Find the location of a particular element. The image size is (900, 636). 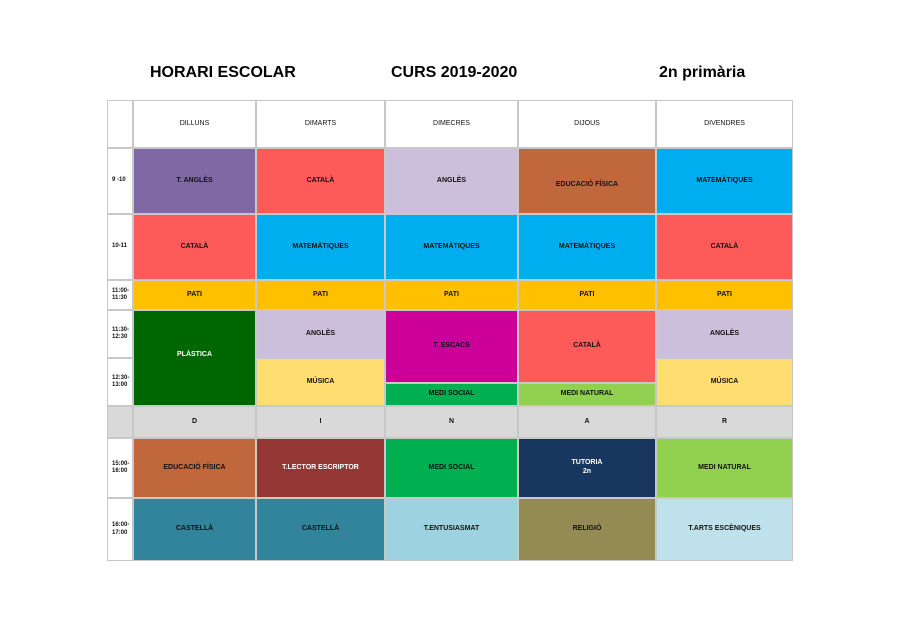

class-thursday-4: CATALÀ is located at coordinates (587, 346).